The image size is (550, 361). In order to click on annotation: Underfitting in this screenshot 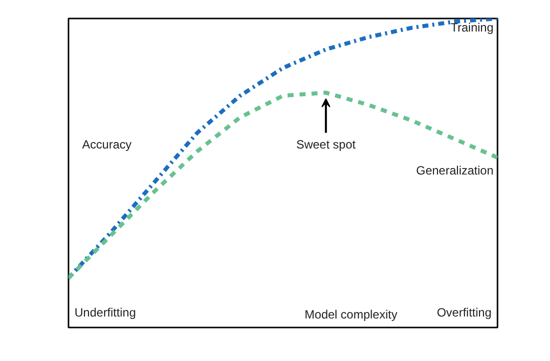, I will do `click(105, 313)`.